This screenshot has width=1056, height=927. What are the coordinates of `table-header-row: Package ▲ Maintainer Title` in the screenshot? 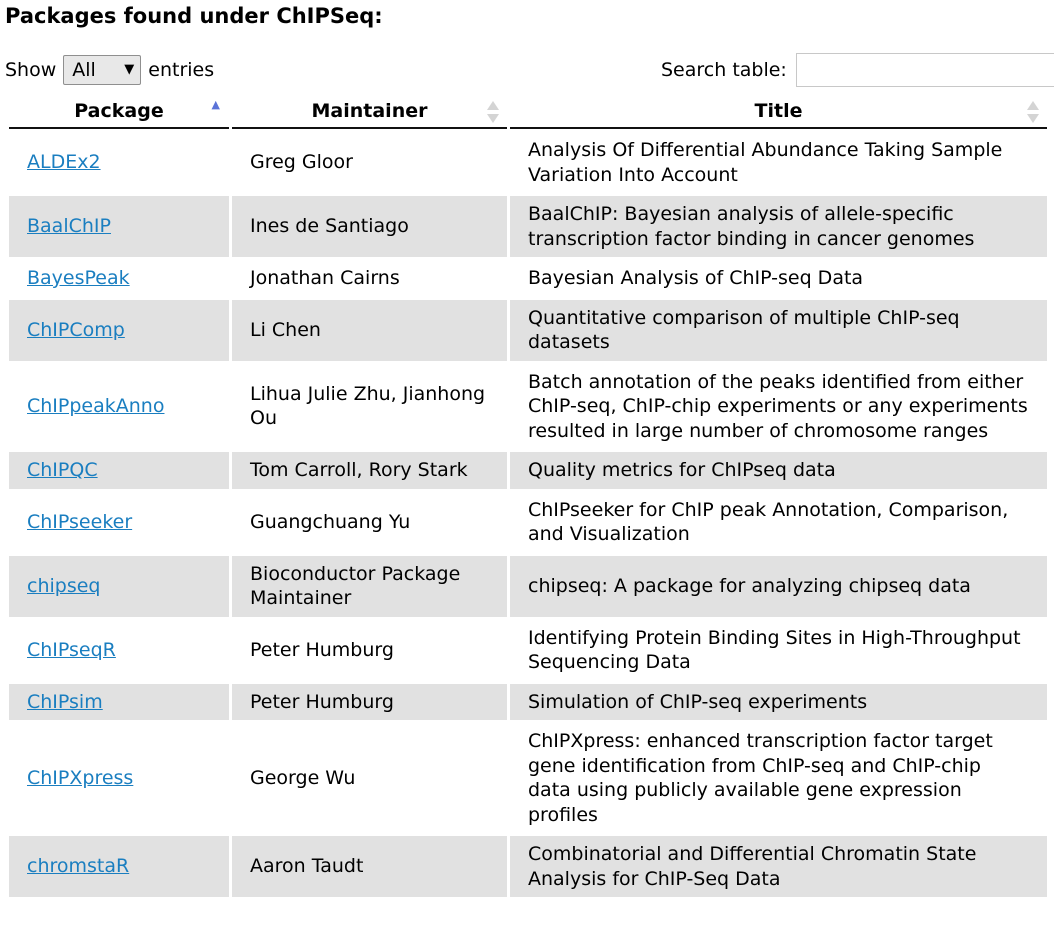 It's located at (528, 112).